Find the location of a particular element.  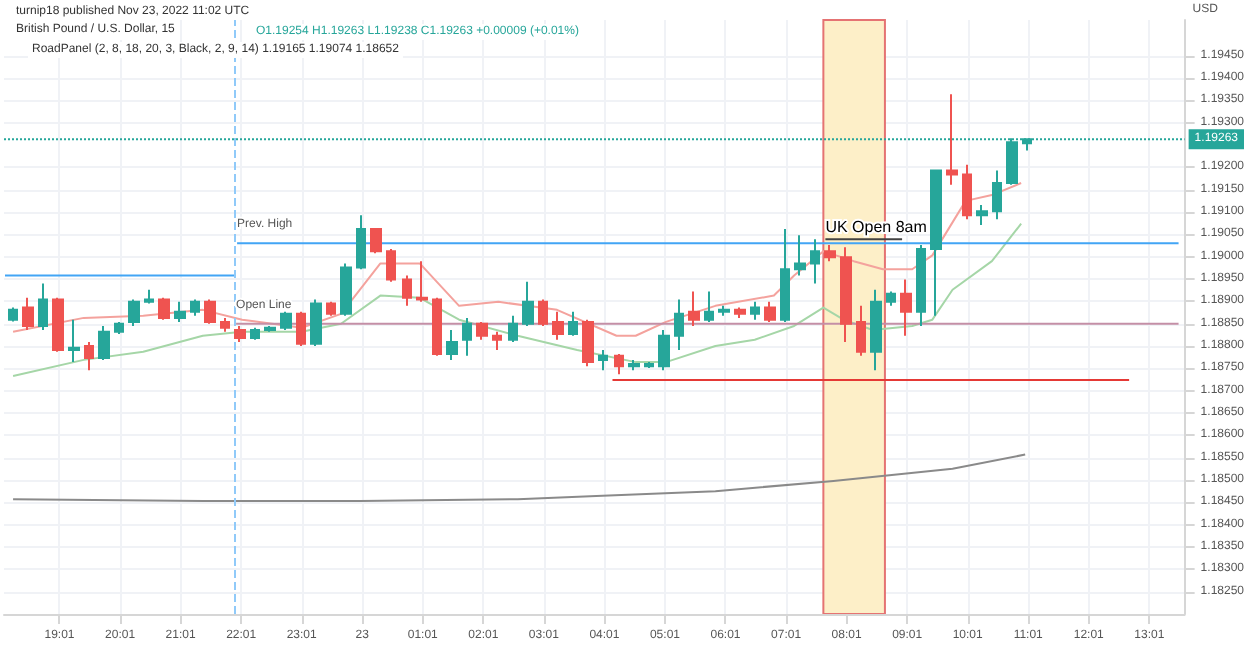

line-series is located at coordinates (519, 478).